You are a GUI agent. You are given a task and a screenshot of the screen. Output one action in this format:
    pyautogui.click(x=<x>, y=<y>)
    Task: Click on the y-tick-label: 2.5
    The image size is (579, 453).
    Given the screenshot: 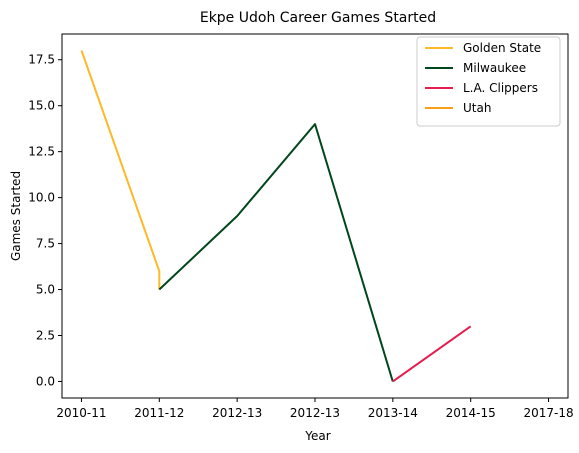 What is the action you would take?
    pyautogui.click(x=45, y=335)
    